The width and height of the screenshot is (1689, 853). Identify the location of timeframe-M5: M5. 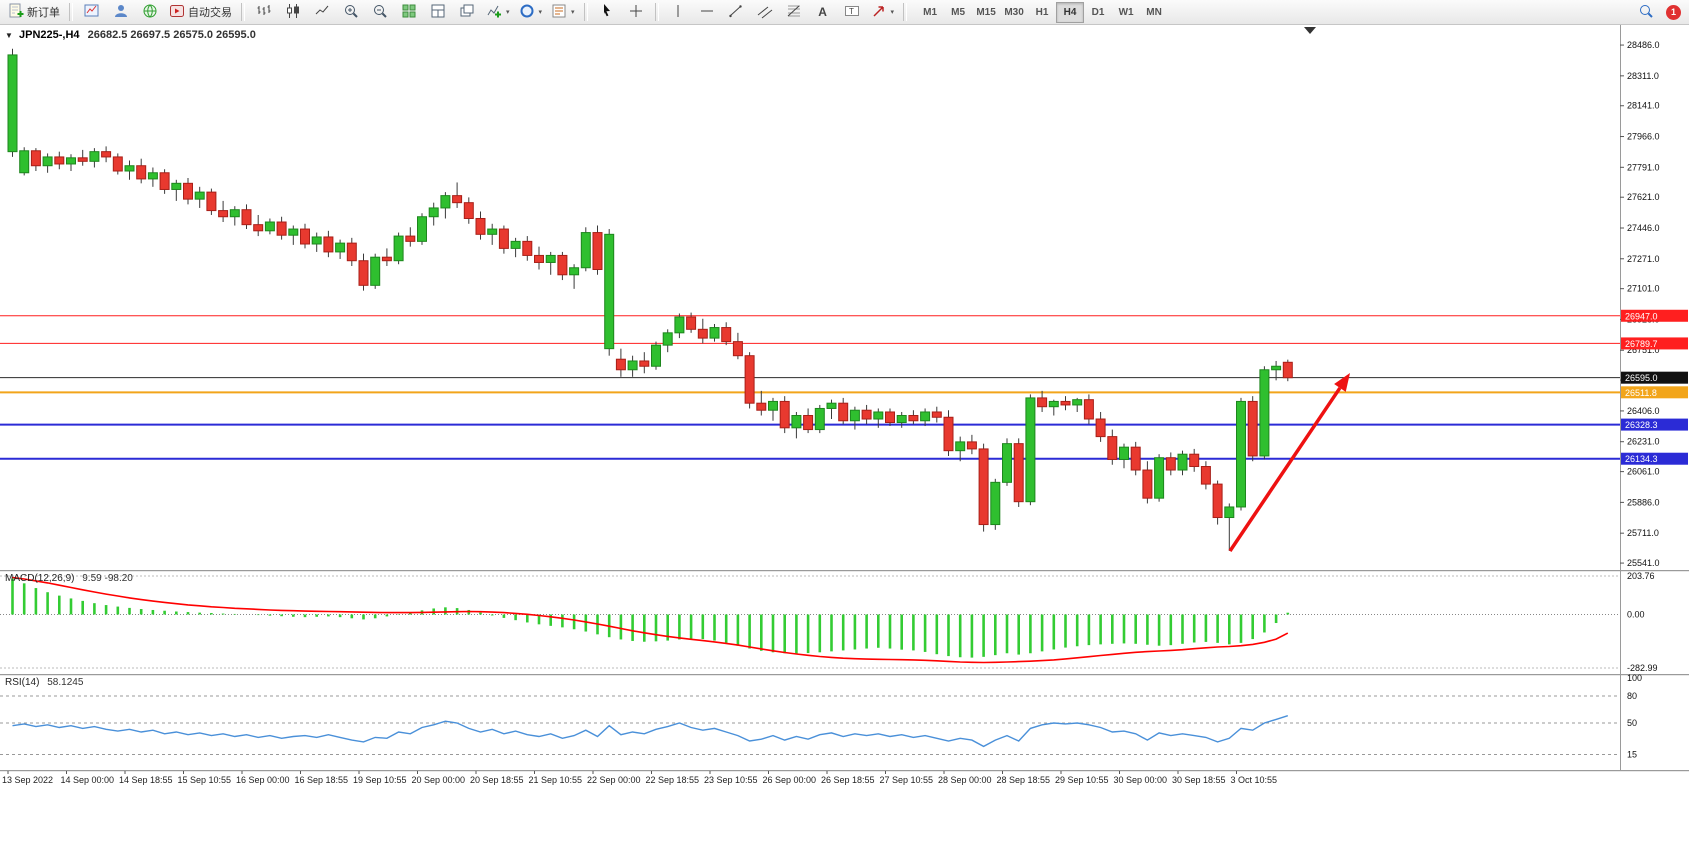
(958, 12).